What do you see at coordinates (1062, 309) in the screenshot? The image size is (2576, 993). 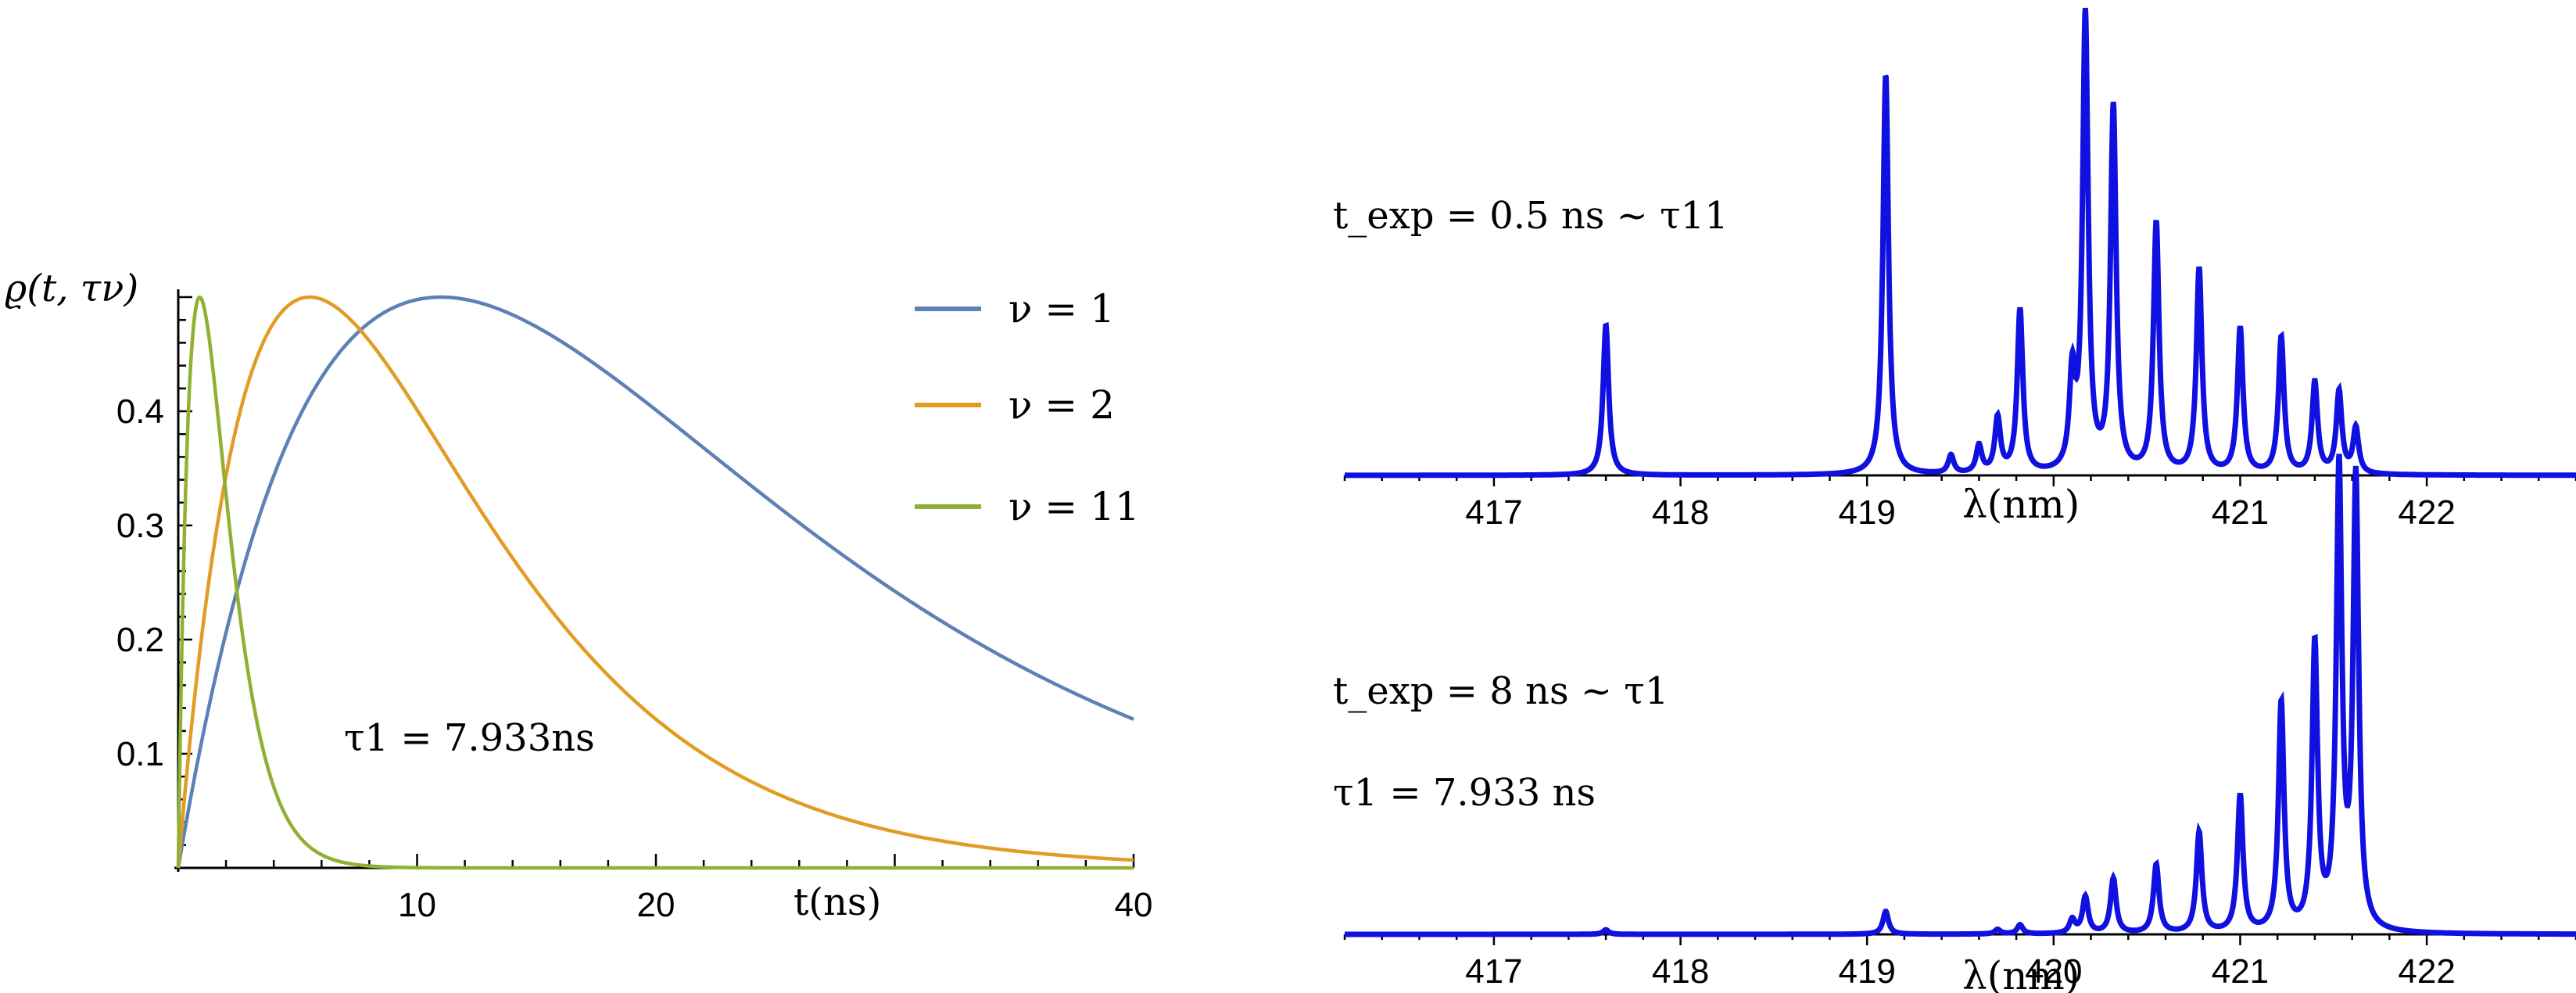 I see `legend-label-nu-1: ν = 1` at bounding box center [1062, 309].